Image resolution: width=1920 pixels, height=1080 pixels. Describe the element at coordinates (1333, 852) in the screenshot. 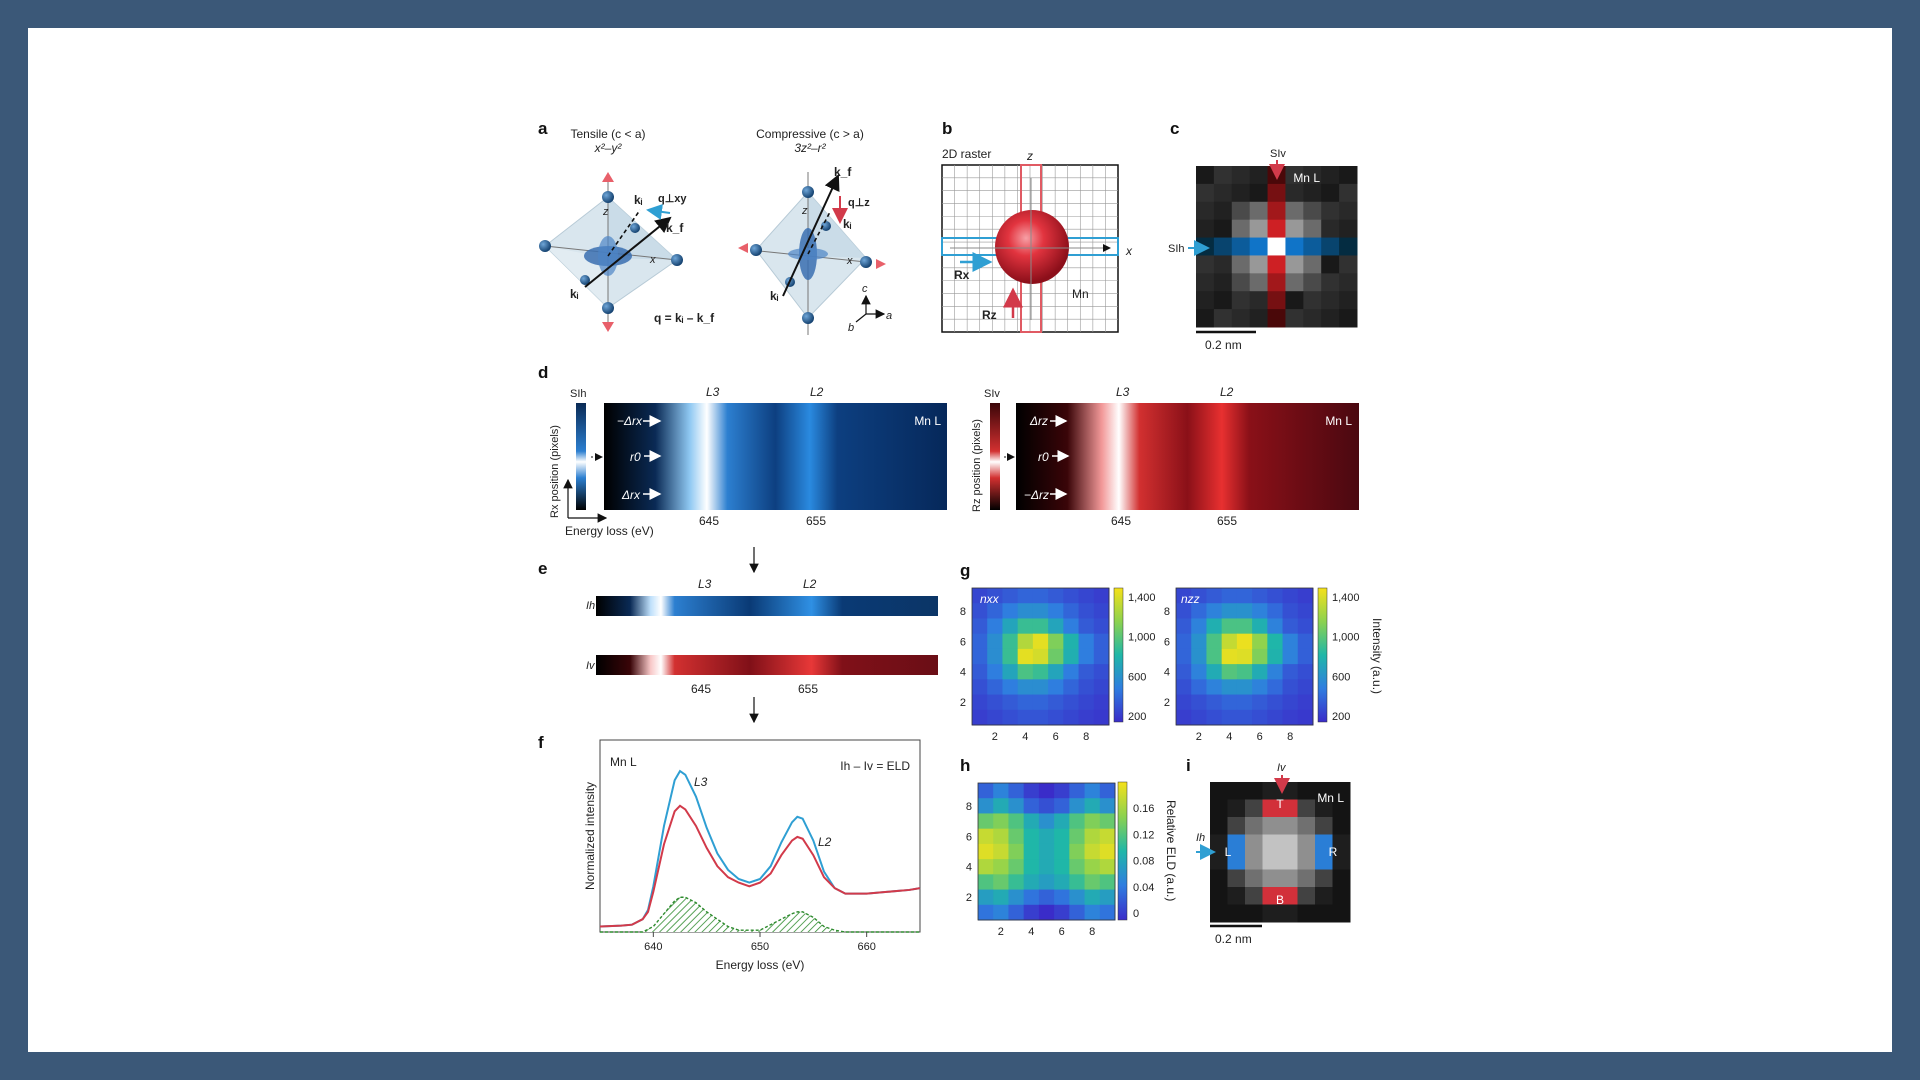

I see `r-label: R` at that location.